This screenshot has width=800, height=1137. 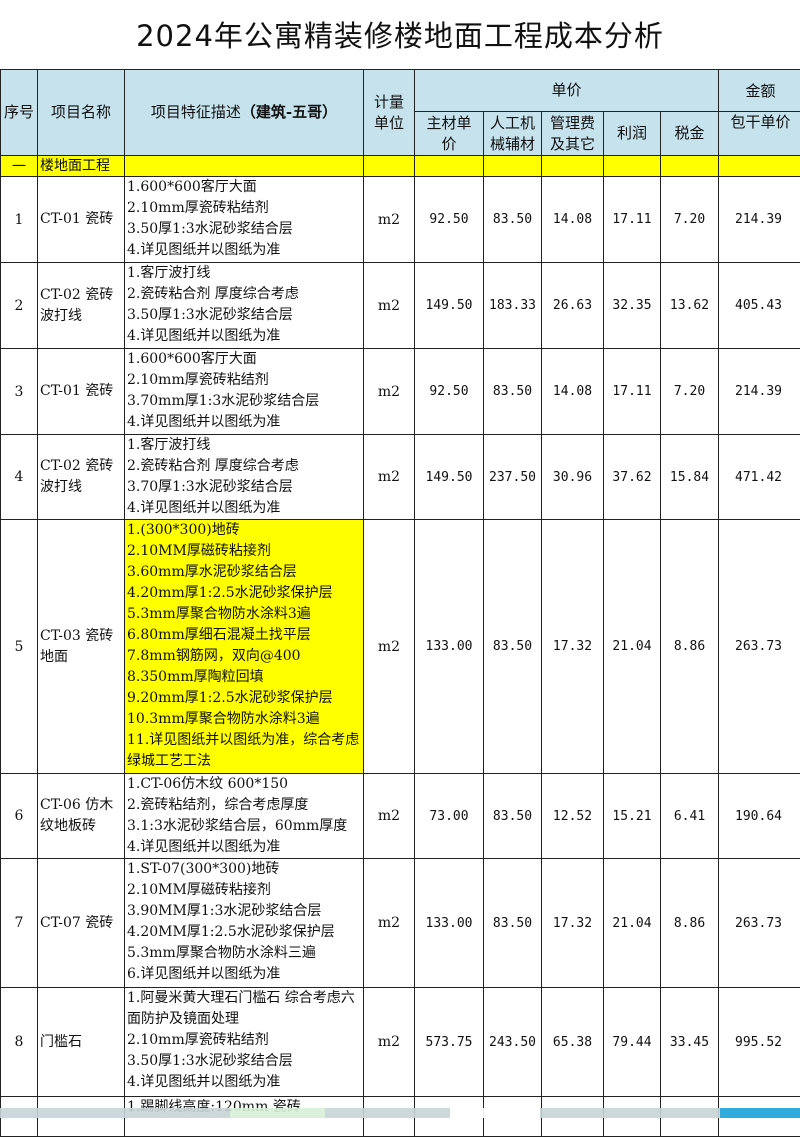 What do you see at coordinates (81, 923) in the screenshot?
I see `row-name: CT-07 瓷砖` at bounding box center [81, 923].